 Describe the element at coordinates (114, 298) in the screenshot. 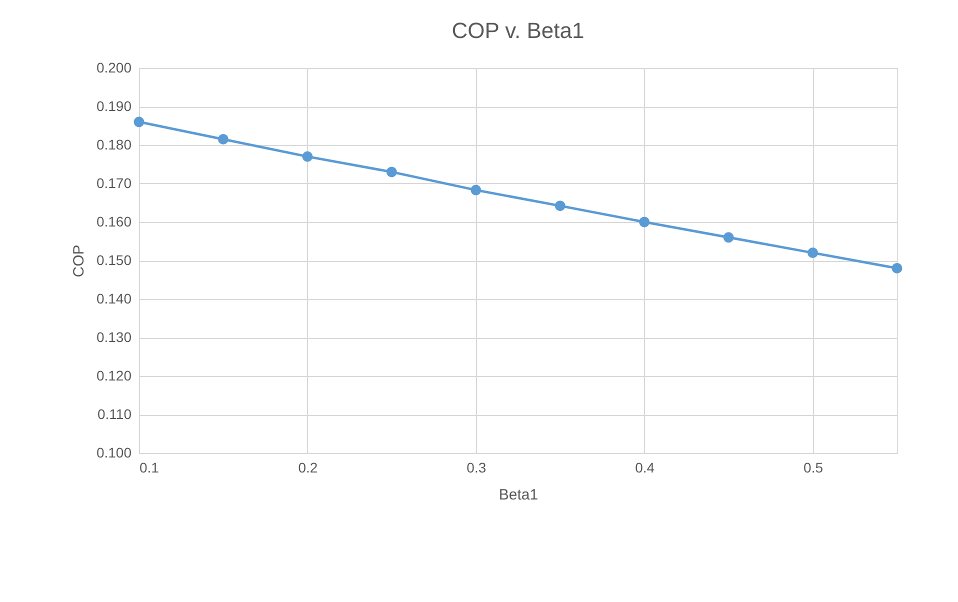

I see `y-tick-label: 0.140` at that location.